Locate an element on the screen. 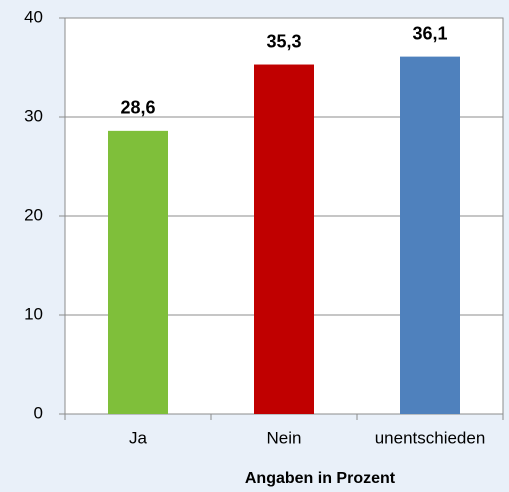  x-axis-title: Angaben in Prozent is located at coordinates (320, 478).